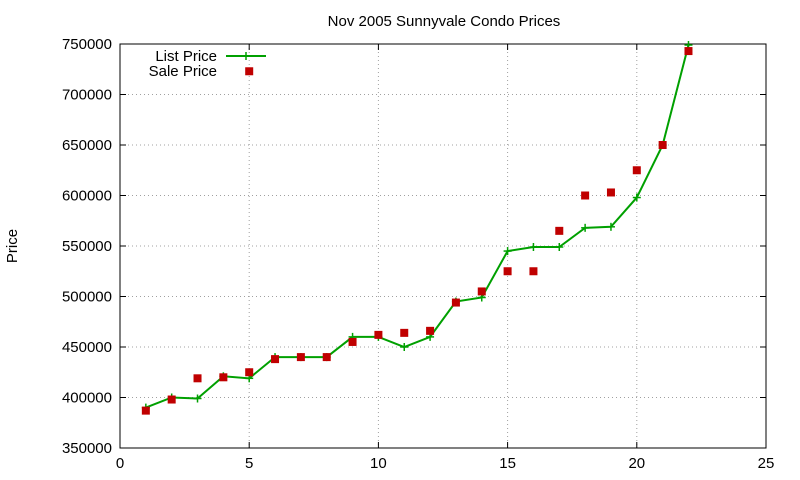 This screenshot has width=800, height=480. Describe the element at coordinates (507, 463) in the screenshot. I see `x-tick-label: 15` at that location.